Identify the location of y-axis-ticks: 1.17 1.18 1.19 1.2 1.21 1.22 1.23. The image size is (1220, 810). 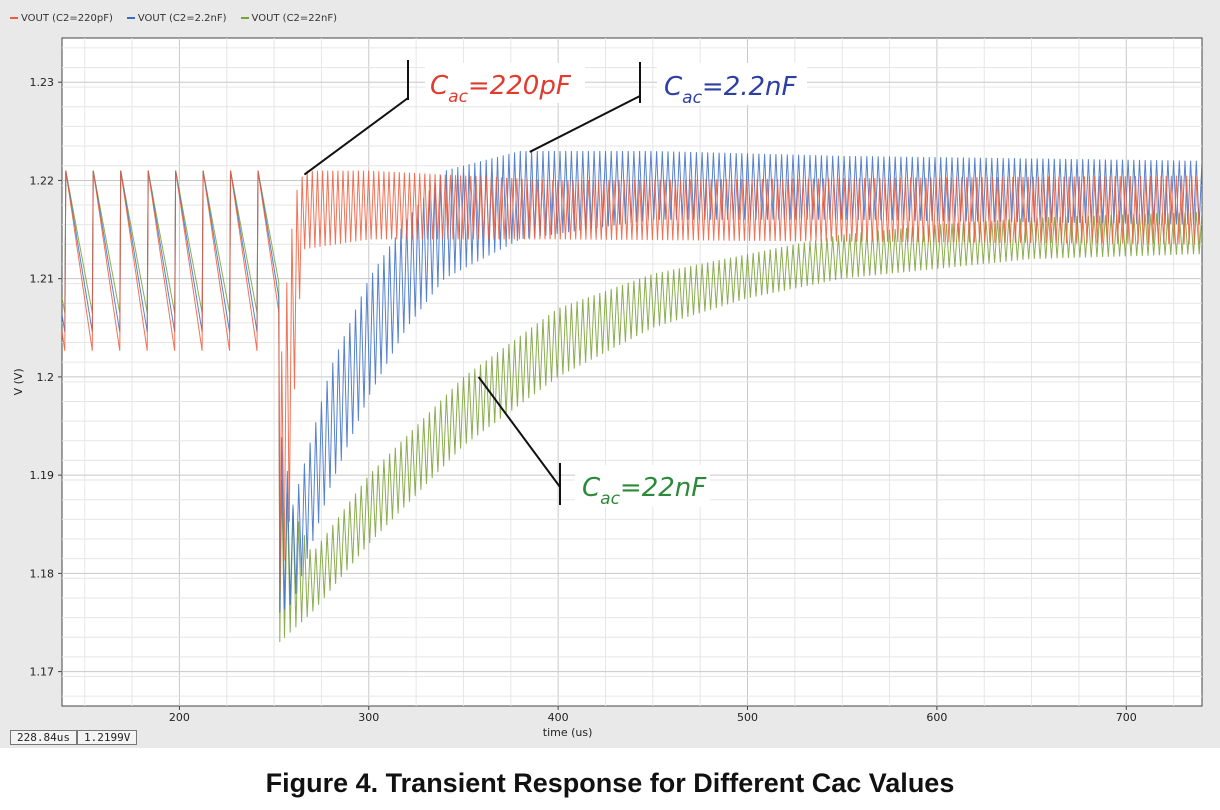
(46, 377).